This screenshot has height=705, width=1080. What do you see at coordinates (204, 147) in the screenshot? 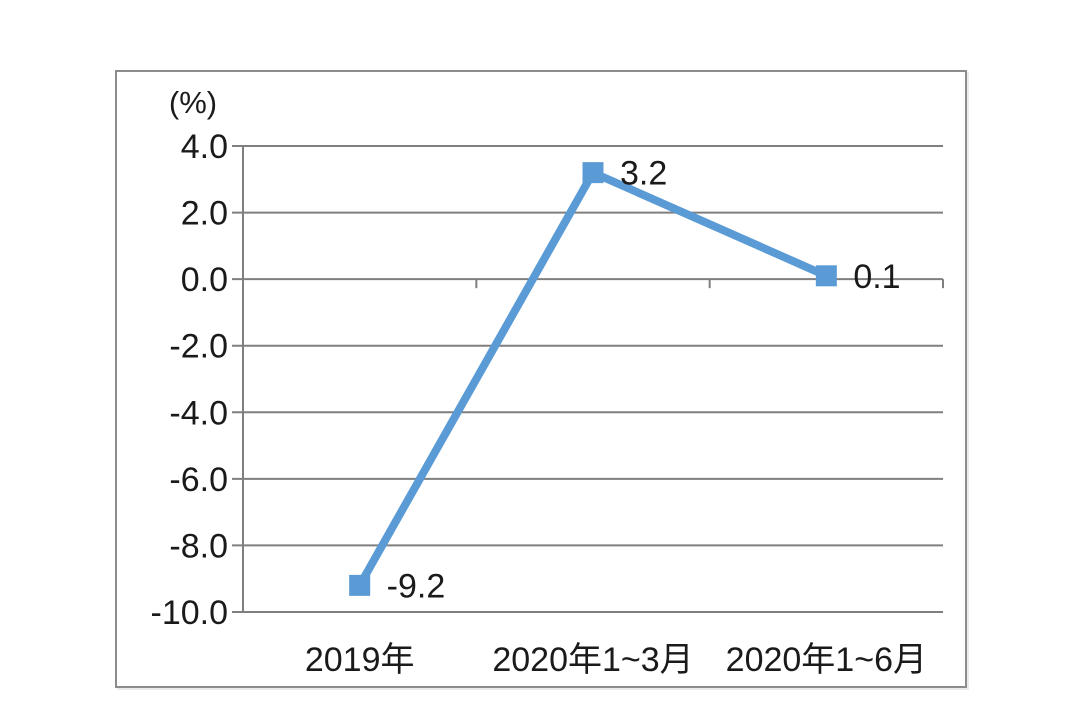
I see `y-tick-label: 4.0` at bounding box center [204, 147].